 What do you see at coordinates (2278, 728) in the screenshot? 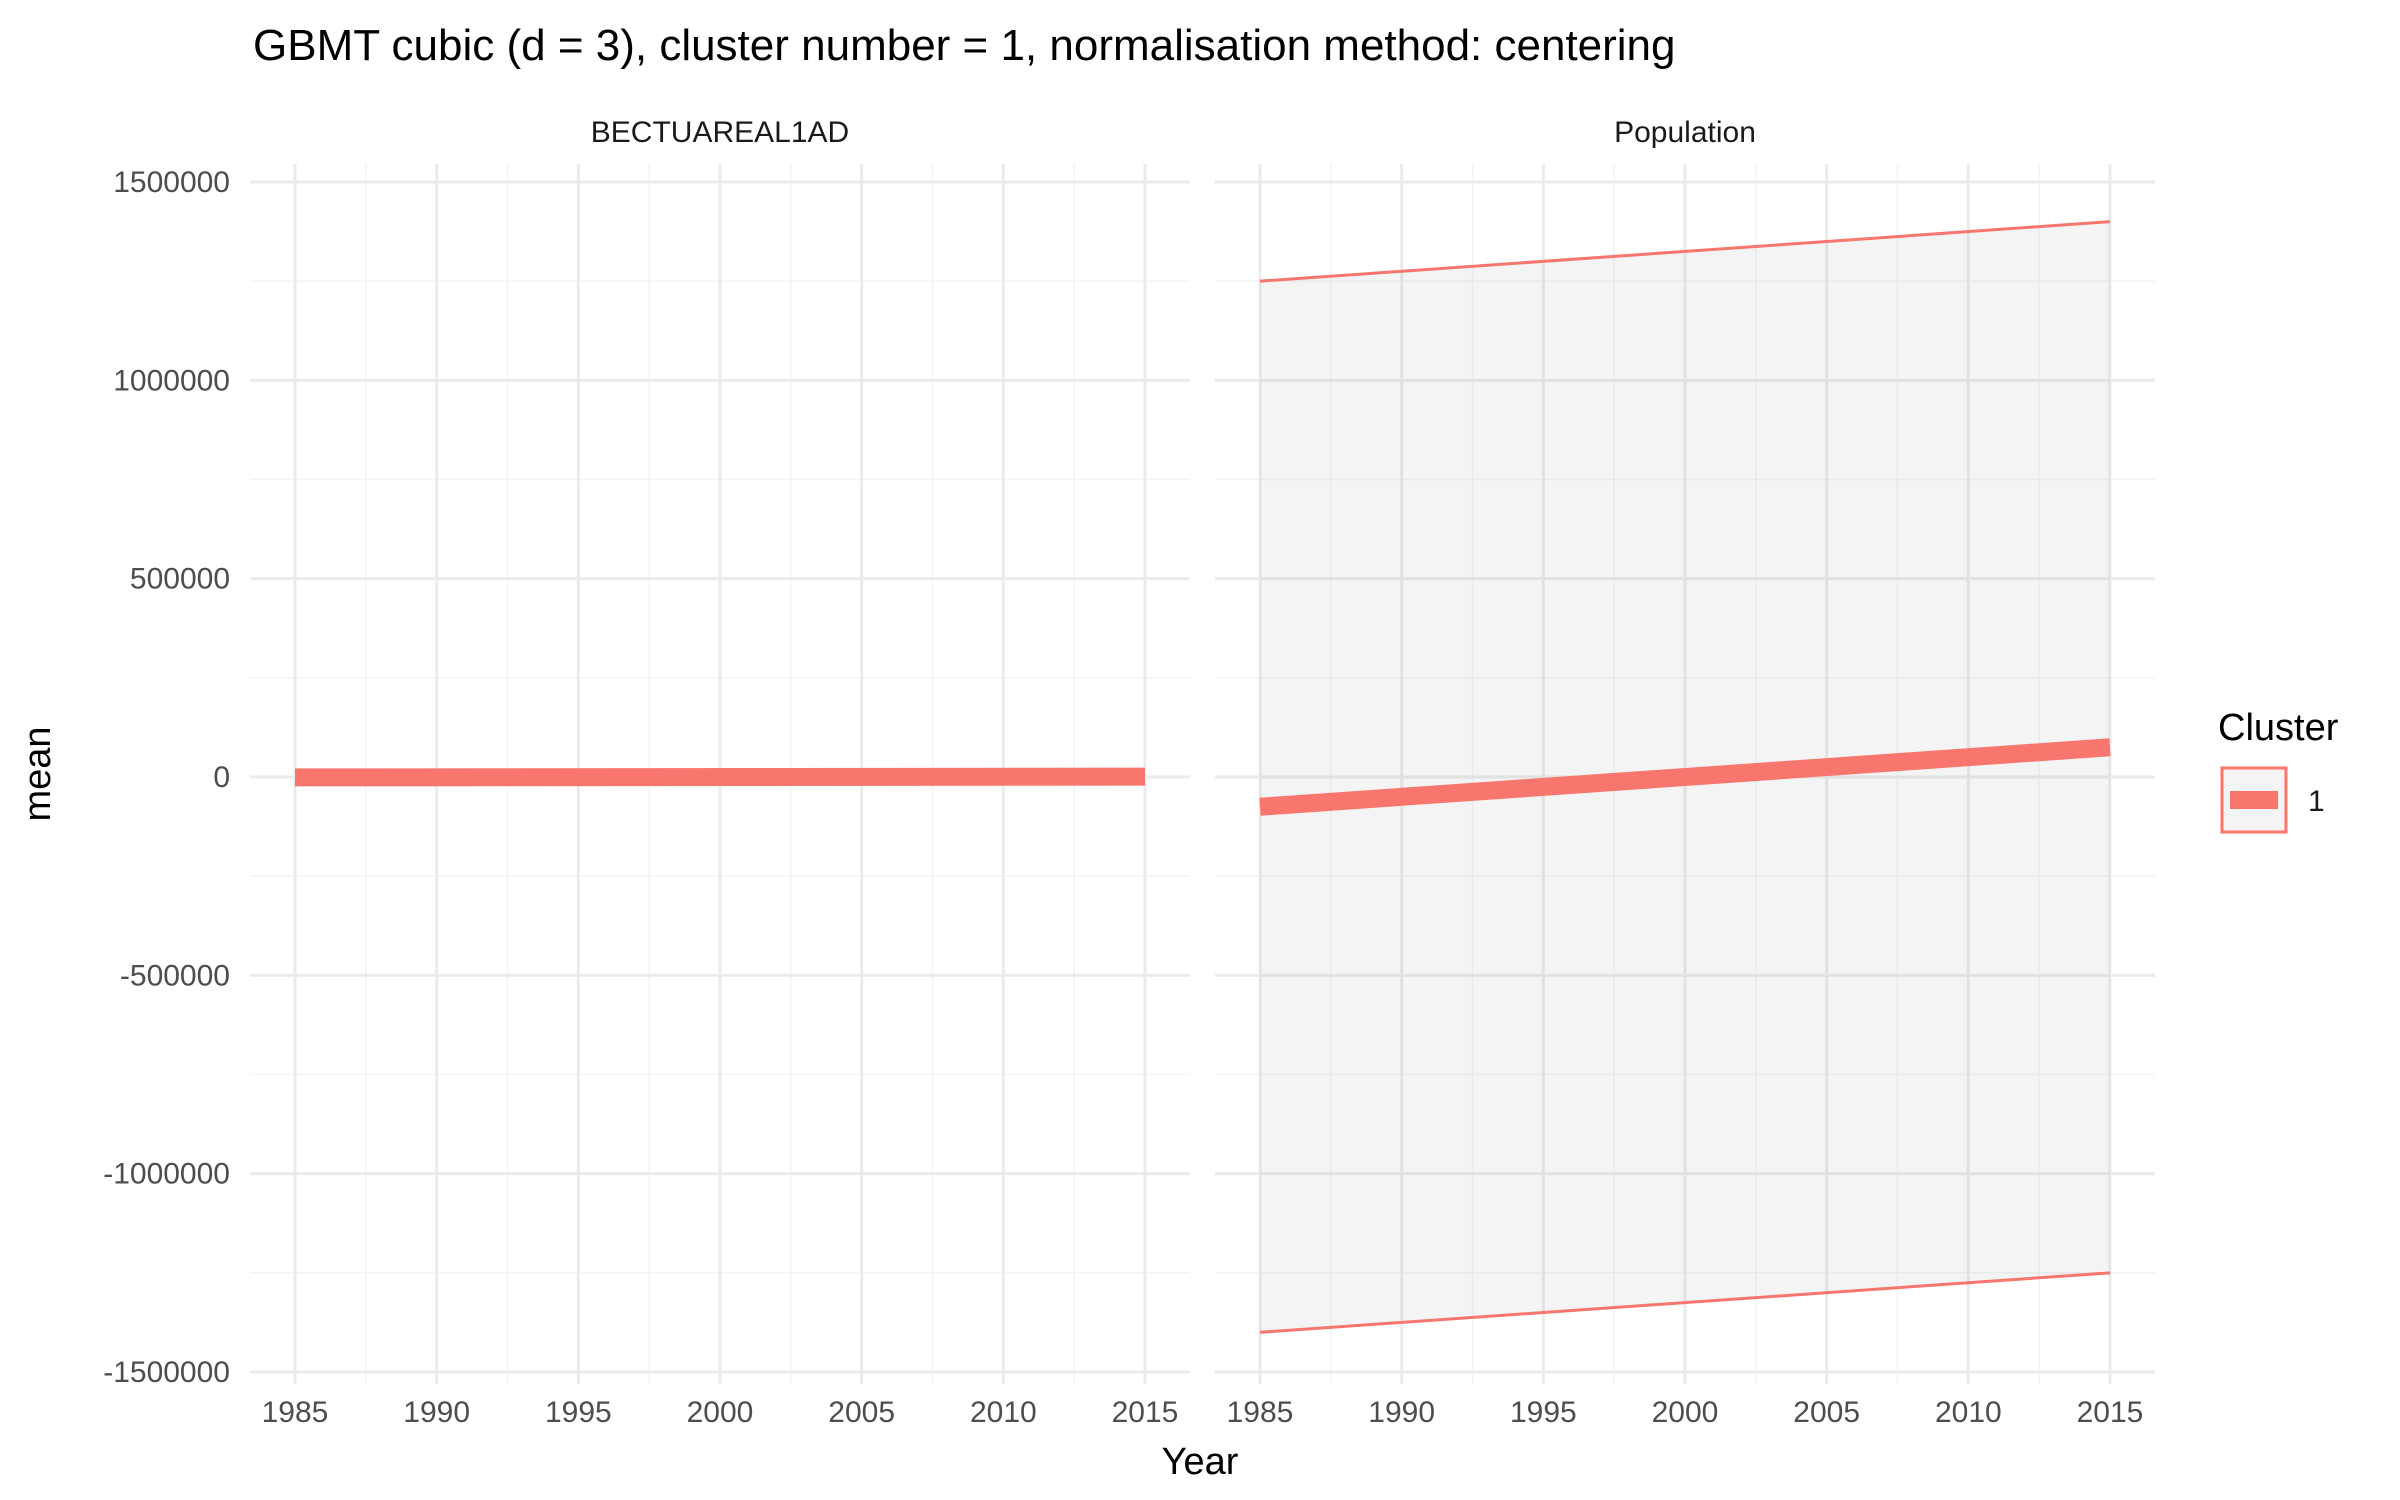
I see `legend-title: Cluster` at bounding box center [2278, 728].